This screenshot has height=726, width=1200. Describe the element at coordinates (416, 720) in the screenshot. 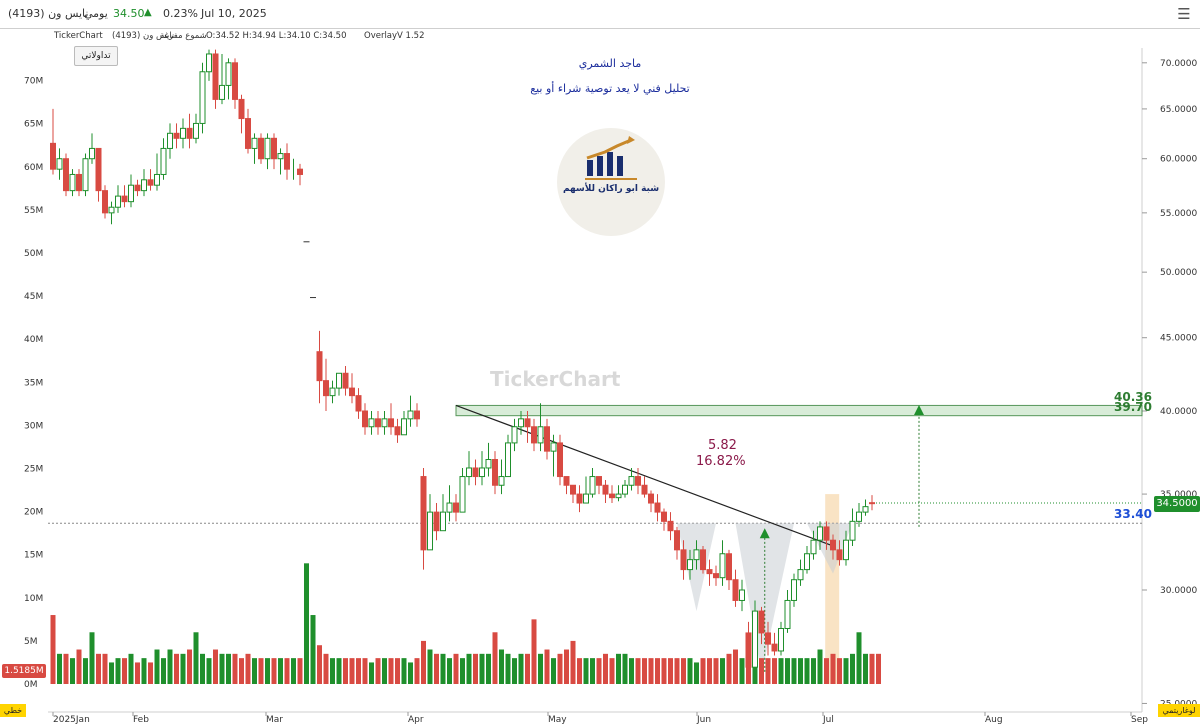

I see `time-tick-label: Apr` at that location.